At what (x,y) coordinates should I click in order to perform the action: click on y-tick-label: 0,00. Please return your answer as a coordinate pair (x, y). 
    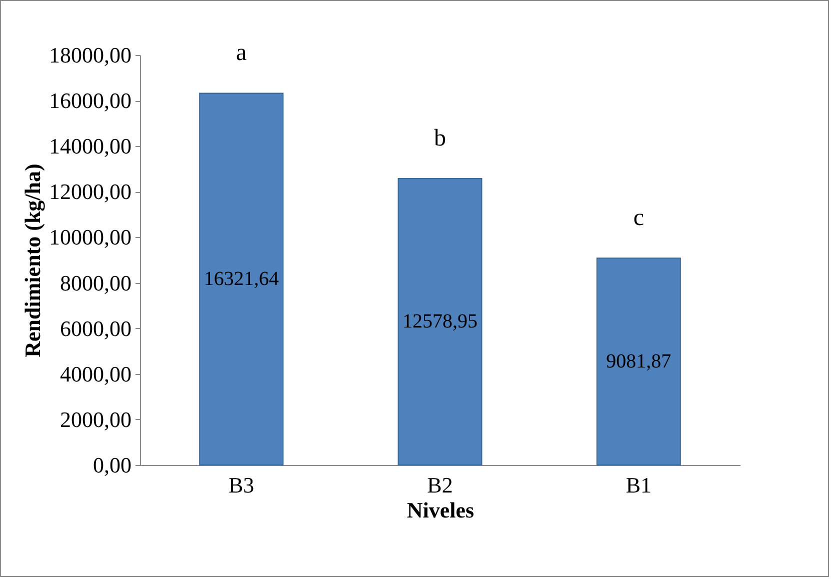
    Looking at the image, I should click on (112, 465).